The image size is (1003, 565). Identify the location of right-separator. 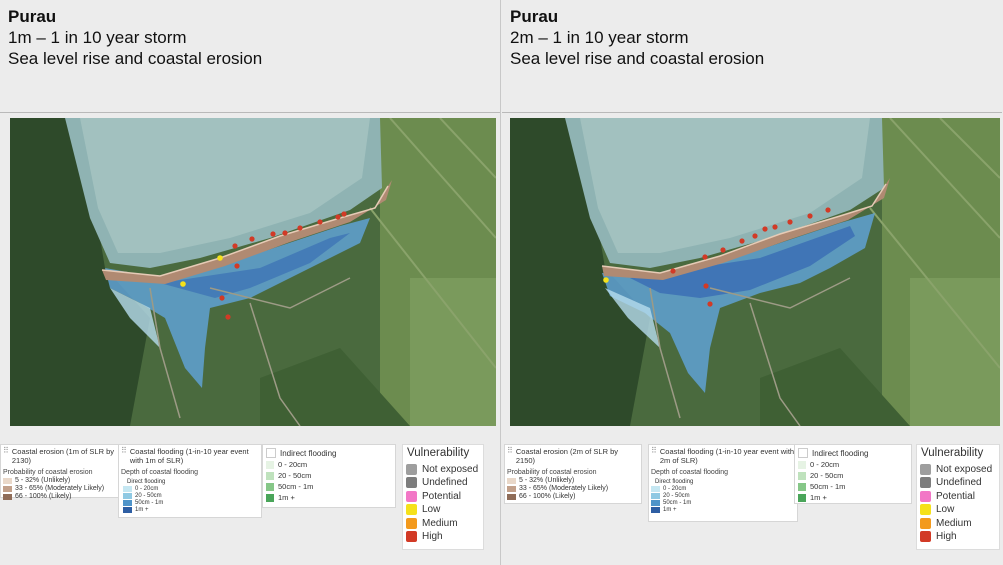
(752, 112).